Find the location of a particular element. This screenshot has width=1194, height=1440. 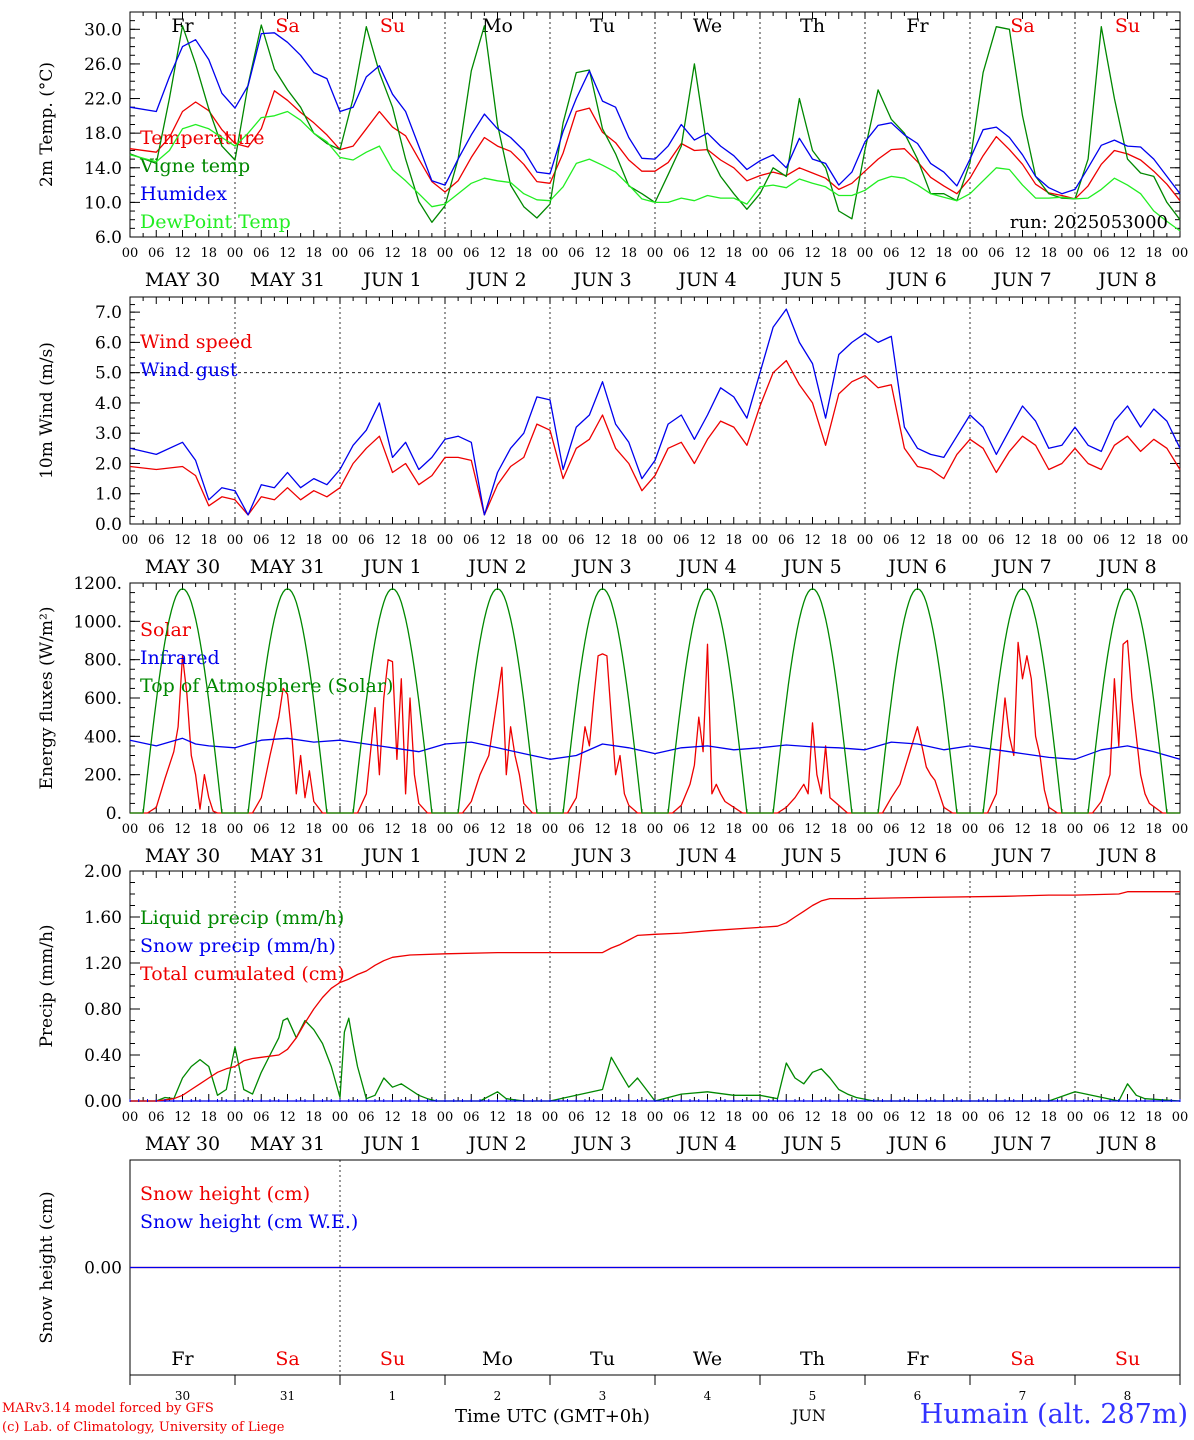

y-tick-label: 1000. is located at coordinates (97, 622).